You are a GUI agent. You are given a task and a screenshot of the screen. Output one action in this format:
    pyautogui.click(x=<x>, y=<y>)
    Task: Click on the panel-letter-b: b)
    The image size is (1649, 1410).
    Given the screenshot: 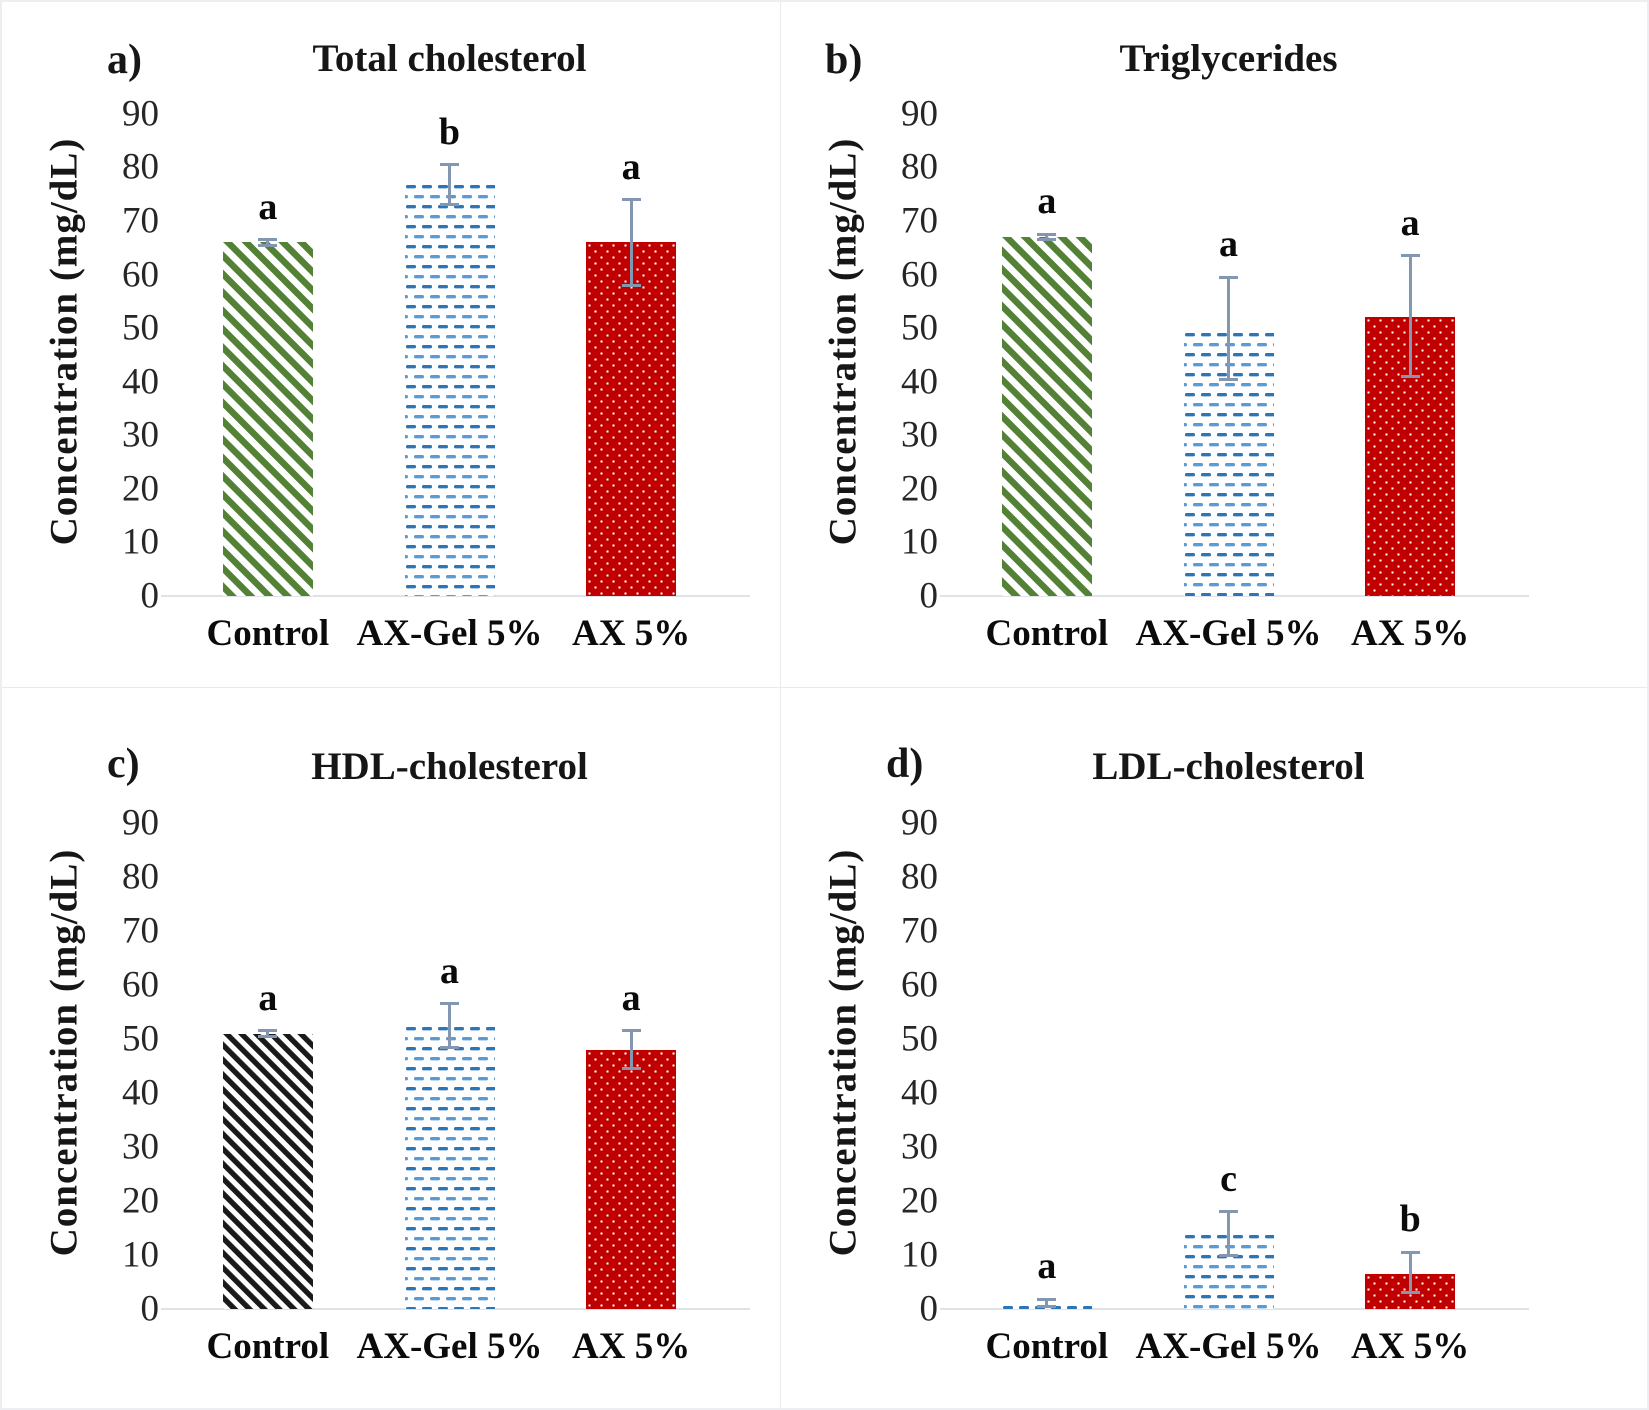 What is the action you would take?
    pyautogui.click(x=844, y=60)
    